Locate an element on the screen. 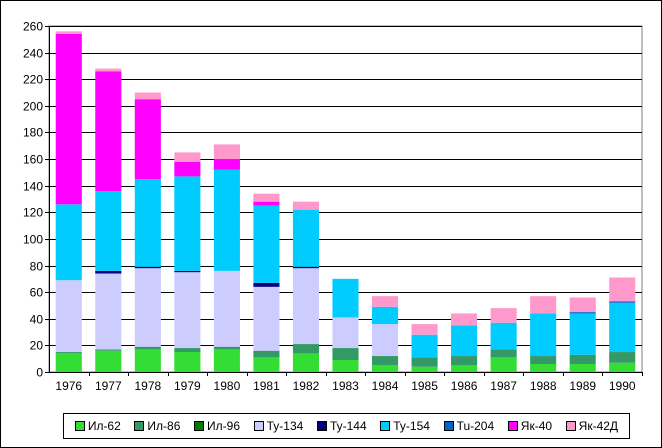 The width and height of the screenshot is (662, 448). legend-item: Ту-134 is located at coordinates (278, 426).